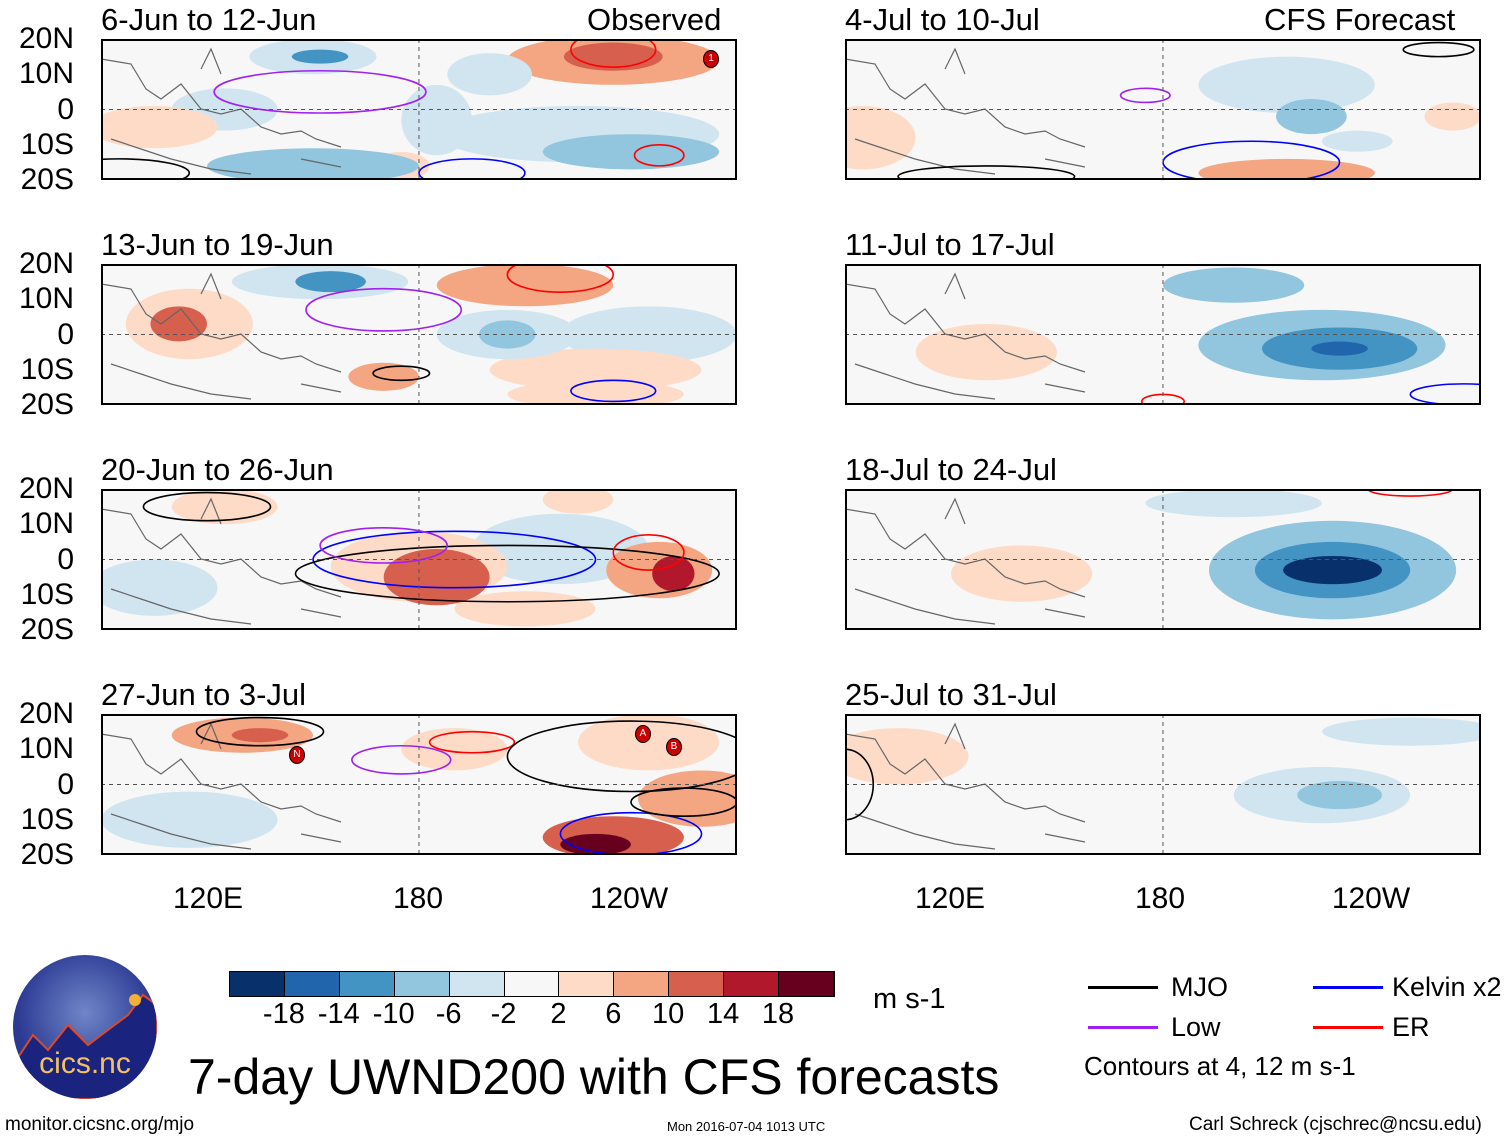 This screenshot has width=1510, height=1142. I want to click on panel-title: 25-Jul to 31-Jul, so click(951, 694).